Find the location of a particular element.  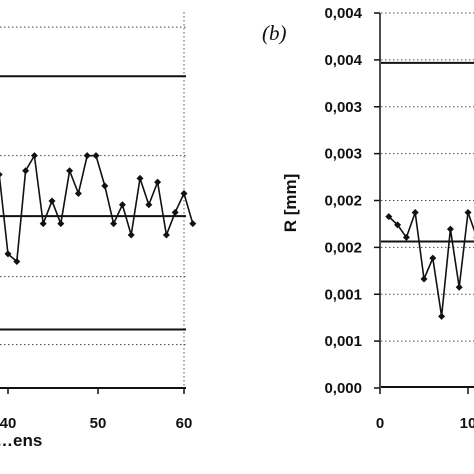

panel-b-x-tick-label-1: 10 is located at coordinates (467, 423).